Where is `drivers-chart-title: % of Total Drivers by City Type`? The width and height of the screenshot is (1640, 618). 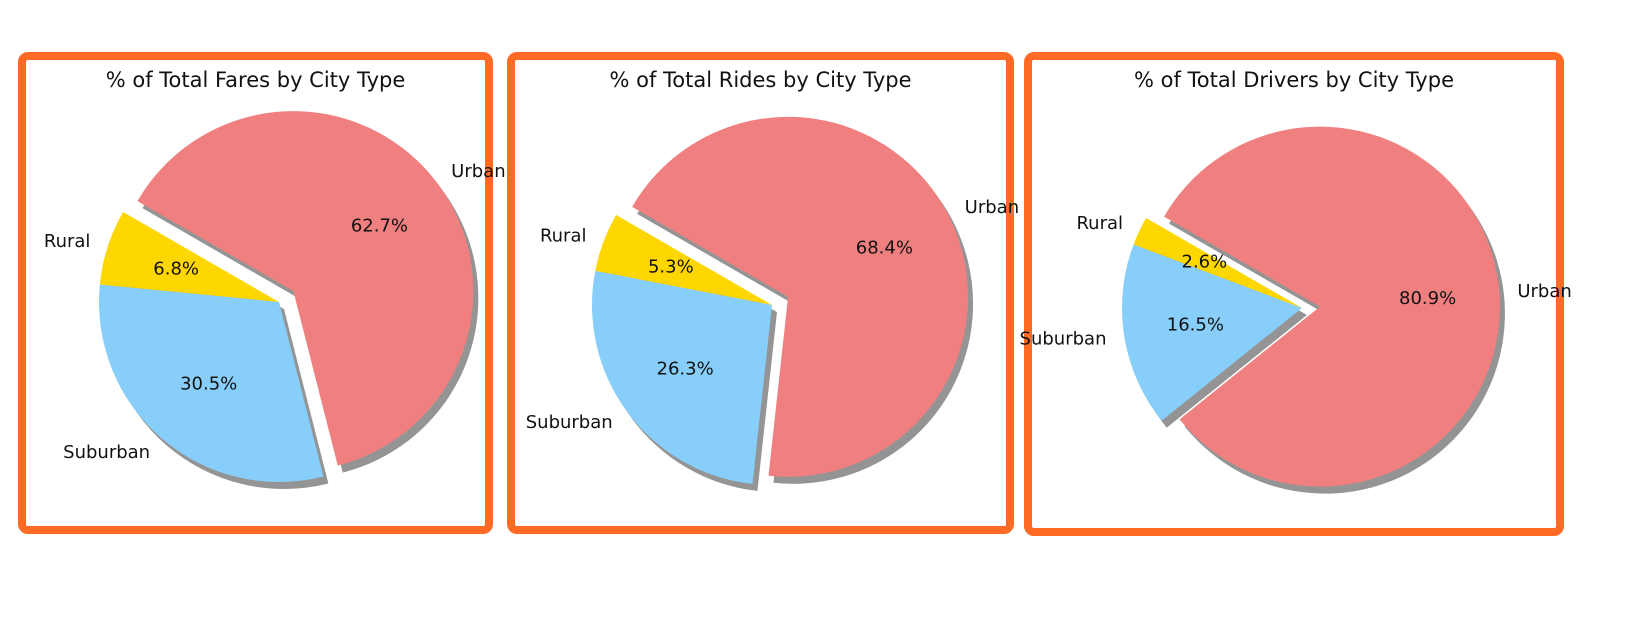 drivers-chart-title: % of Total Drivers by City Type is located at coordinates (1293, 80).